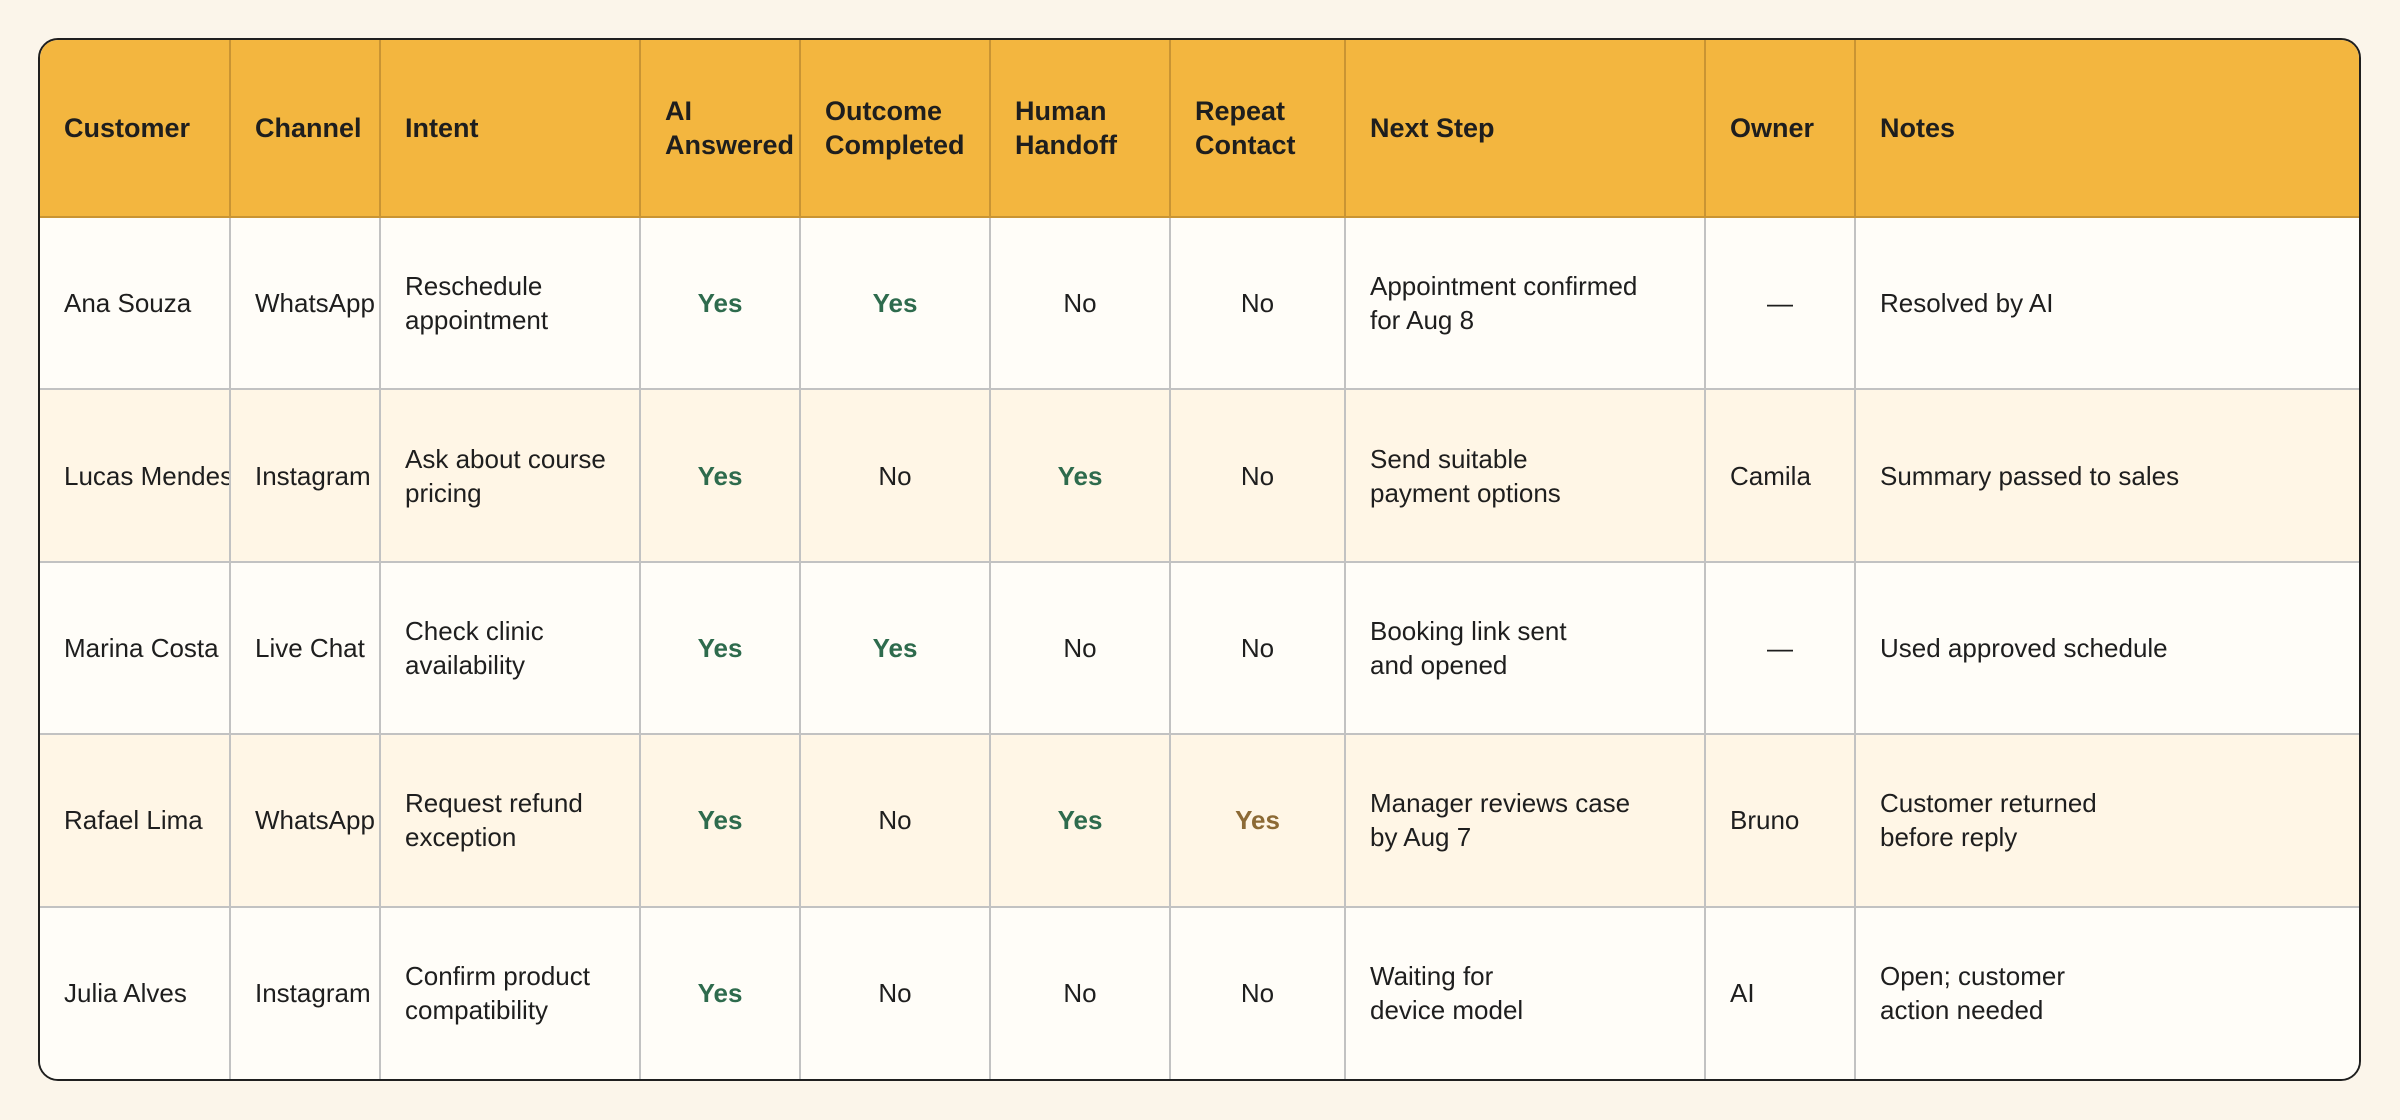  I want to click on cell-owner: AI, so click(1780, 992).